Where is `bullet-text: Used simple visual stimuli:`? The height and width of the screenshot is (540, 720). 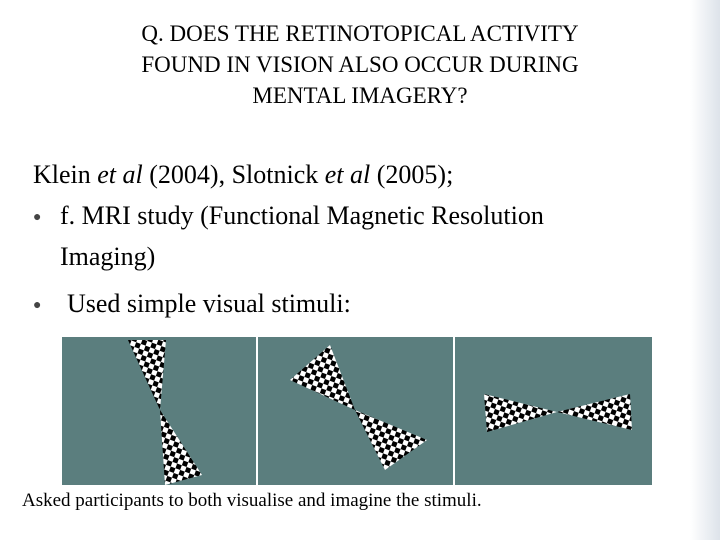 bullet-text: Used simple visual stimuli: is located at coordinates (209, 303).